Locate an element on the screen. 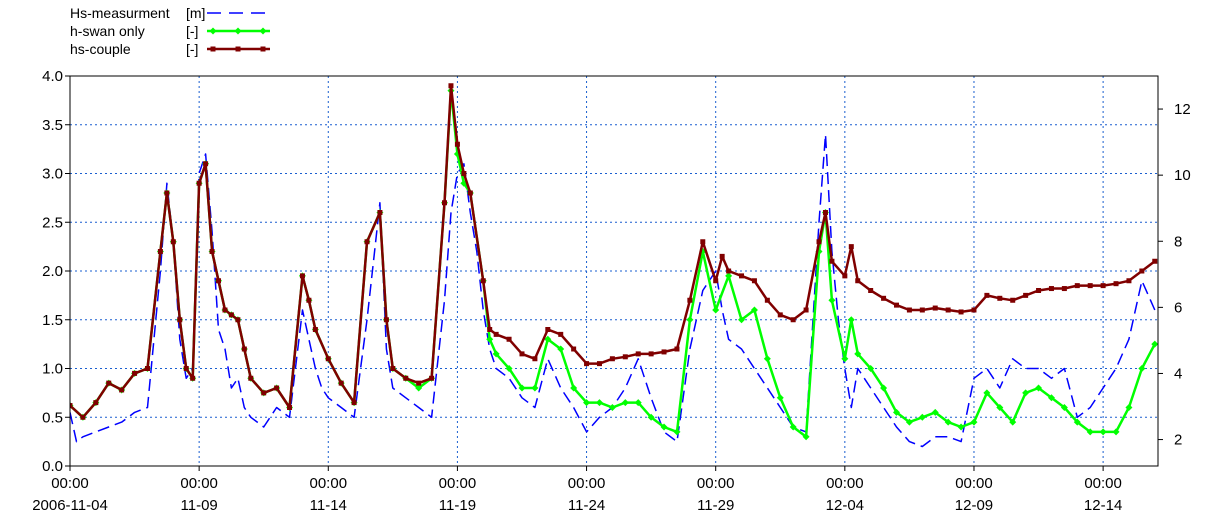 The image size is (1230, 527). y-tick-label-right: 12 is located at coordinates (1182, 109).